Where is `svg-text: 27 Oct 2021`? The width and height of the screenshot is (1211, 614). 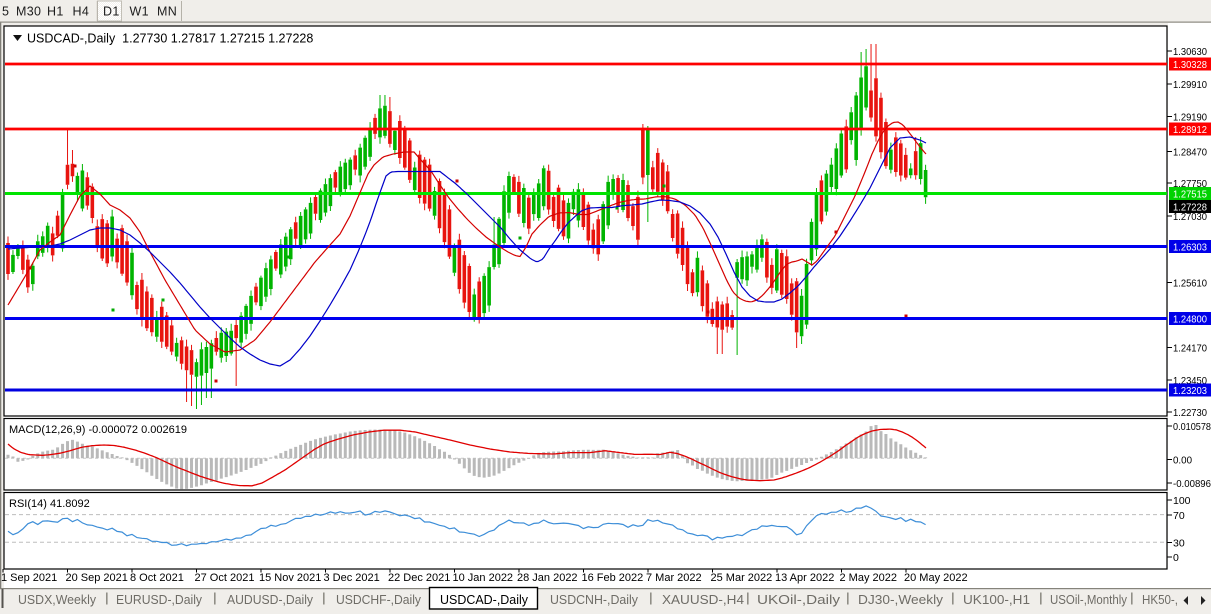 svg-text: 27 Oct 2021 is located at coordinates (225, 578).